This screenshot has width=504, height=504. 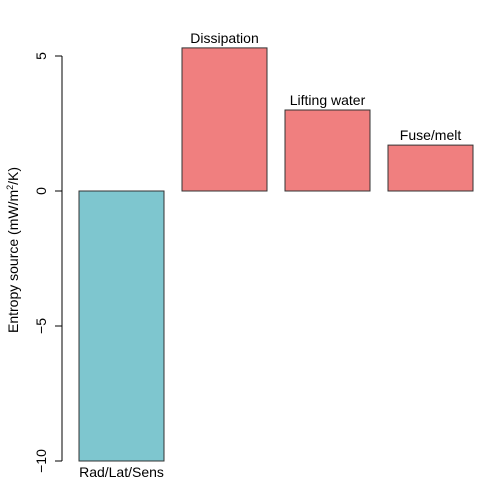 I want to click on bar-rad-lat-sens, so click(x=121, y=326).